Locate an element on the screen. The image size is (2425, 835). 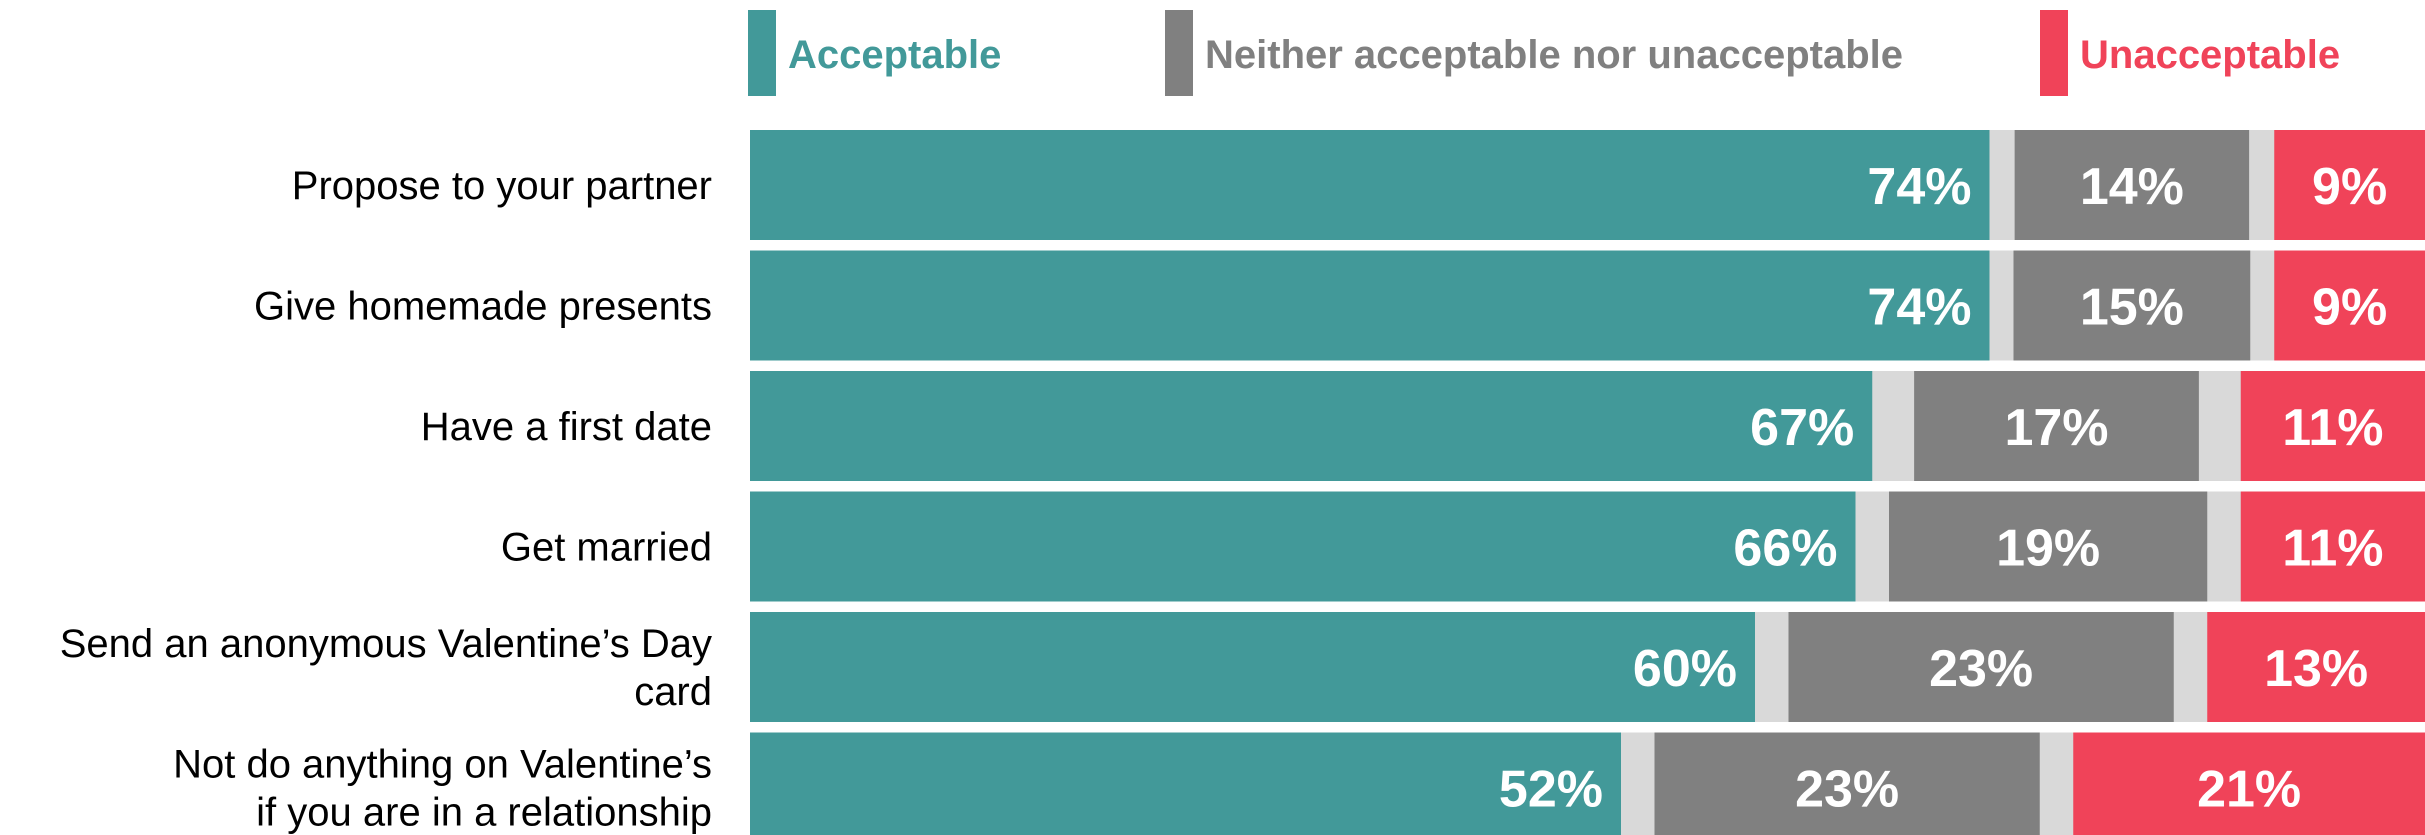
value-label-neither-acceptable-nor-unacceptable-send-an-anonymous-valentine-s-day-card: 23% is located at coordinates (1981, 669).